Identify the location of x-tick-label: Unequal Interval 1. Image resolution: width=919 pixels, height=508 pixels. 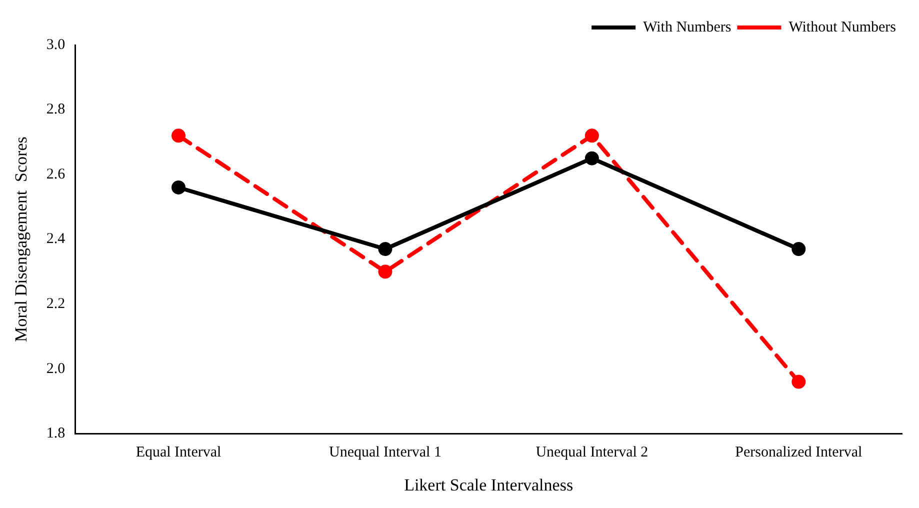
(385, 452).